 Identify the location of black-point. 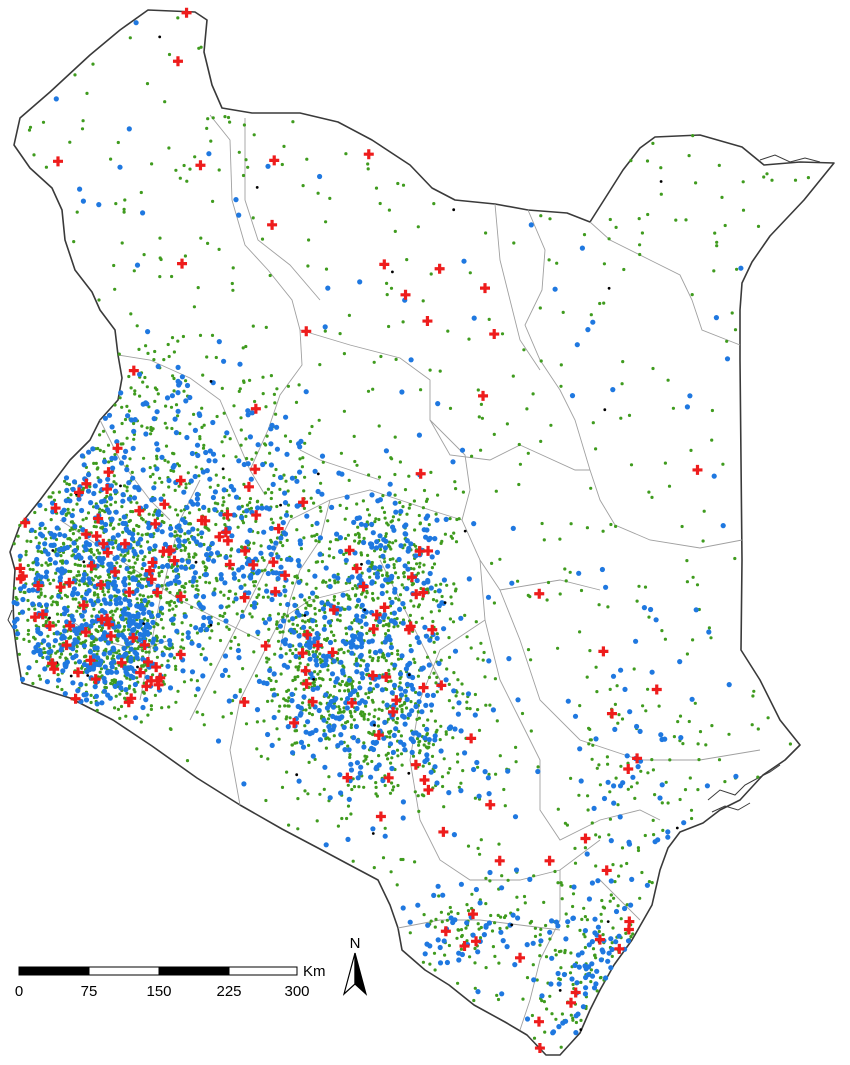
(605, 410).